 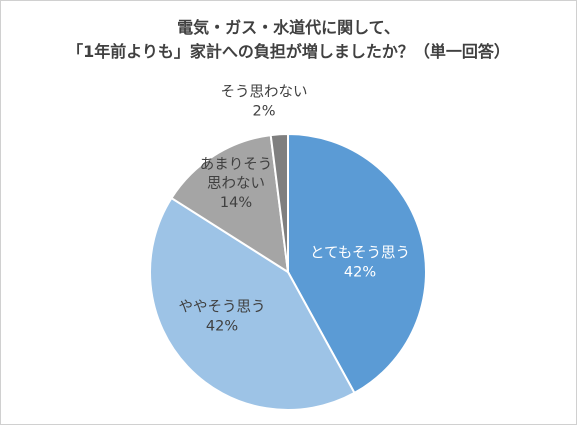 What do you see at coordinates (279, 202) in the screenshot?
I see `slice-sou-omowanai` at bounding box center [279, 202].